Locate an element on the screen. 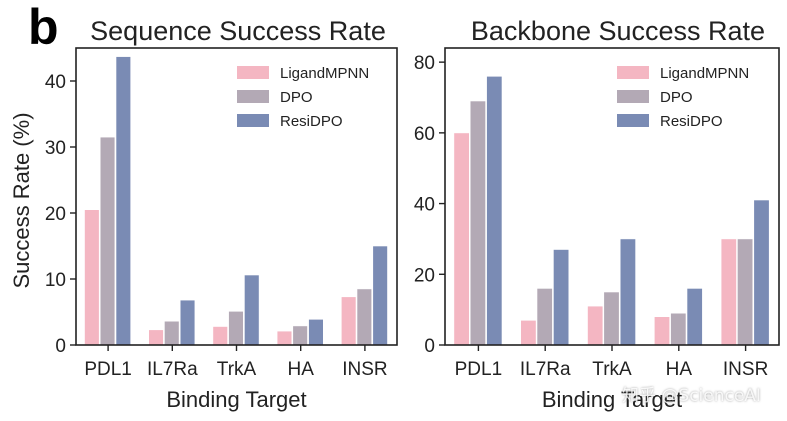 The height and width of the screenshot is (421, 787). y-tick-label: 30 is located at coordinates (55, 148).